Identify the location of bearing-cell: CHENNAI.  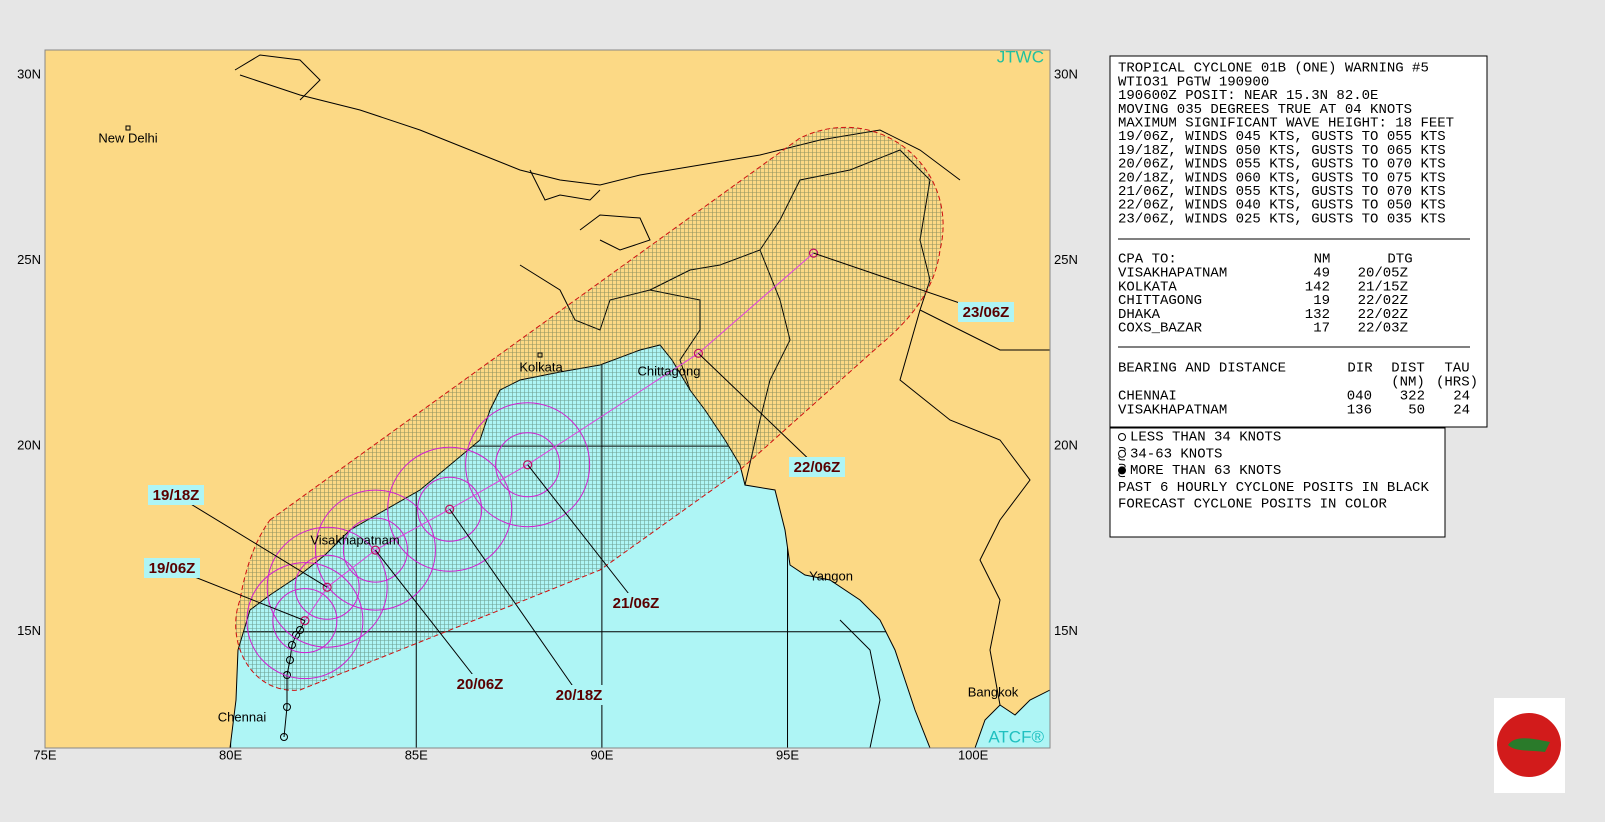
(1147, 397).